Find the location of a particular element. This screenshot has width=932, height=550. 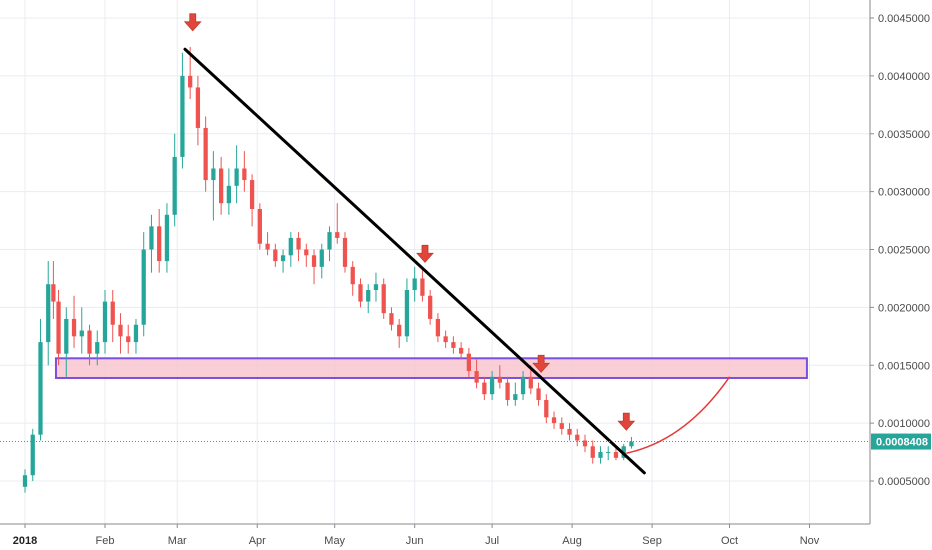

y-tick-label: 0.0010000 is located at coordinates (904, 424).